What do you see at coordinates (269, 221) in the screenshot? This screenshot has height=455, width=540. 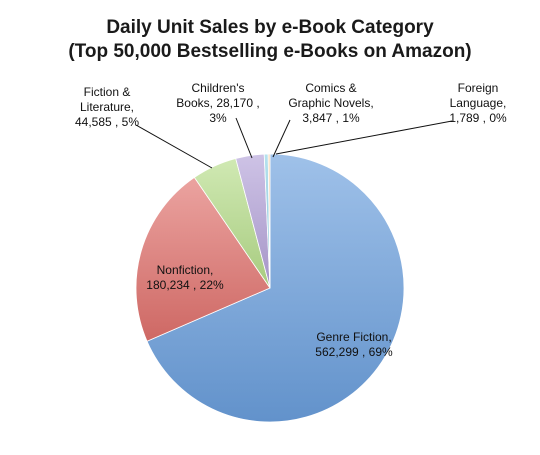 I see `slice-foreign-language` at bounding box center [269, 221].